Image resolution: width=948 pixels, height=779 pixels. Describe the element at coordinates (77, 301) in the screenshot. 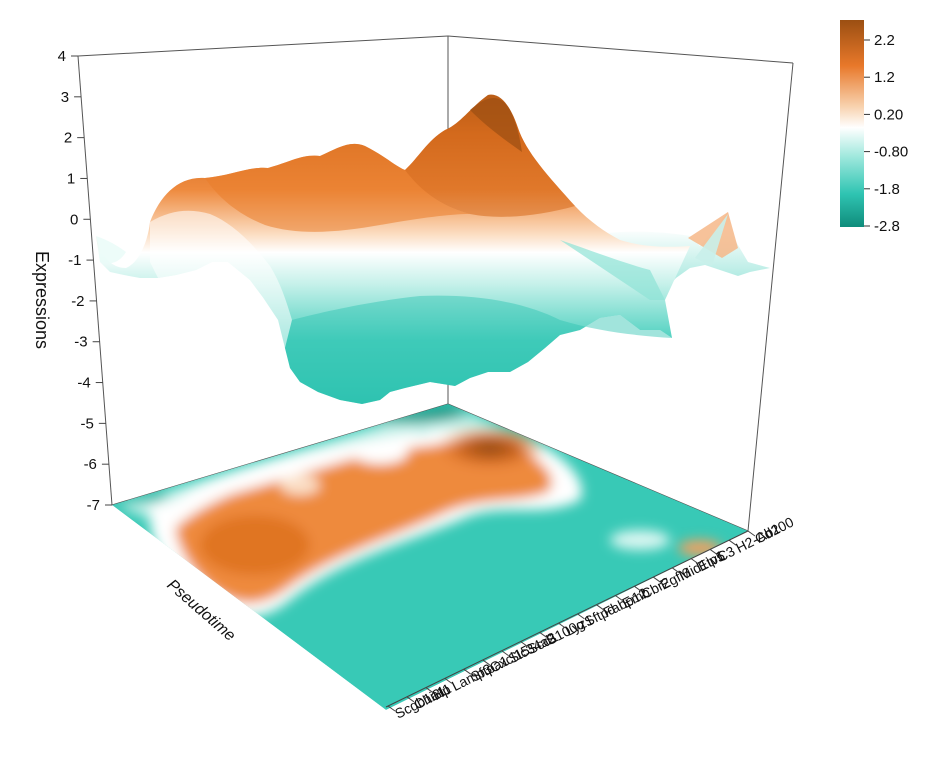

I see `z-tick-label: -2` at that location.